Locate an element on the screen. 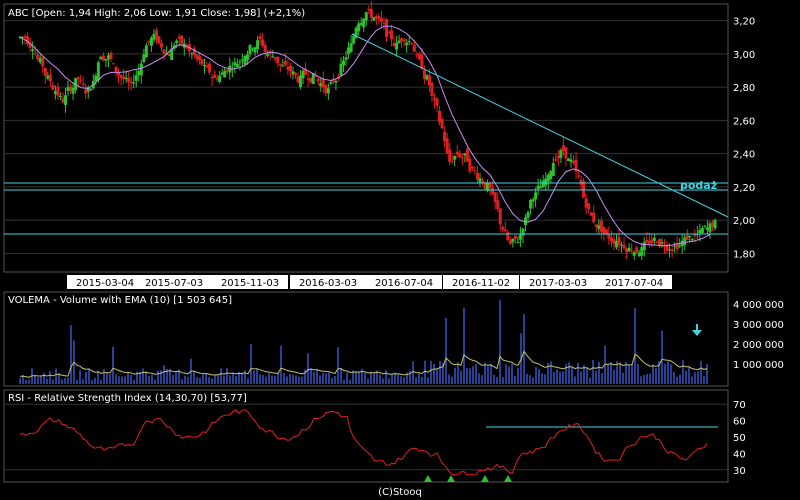 The height and width of the screenshot is (500, 800). rsi-y-tick-label: 40 is located at coordinates (739, 454).